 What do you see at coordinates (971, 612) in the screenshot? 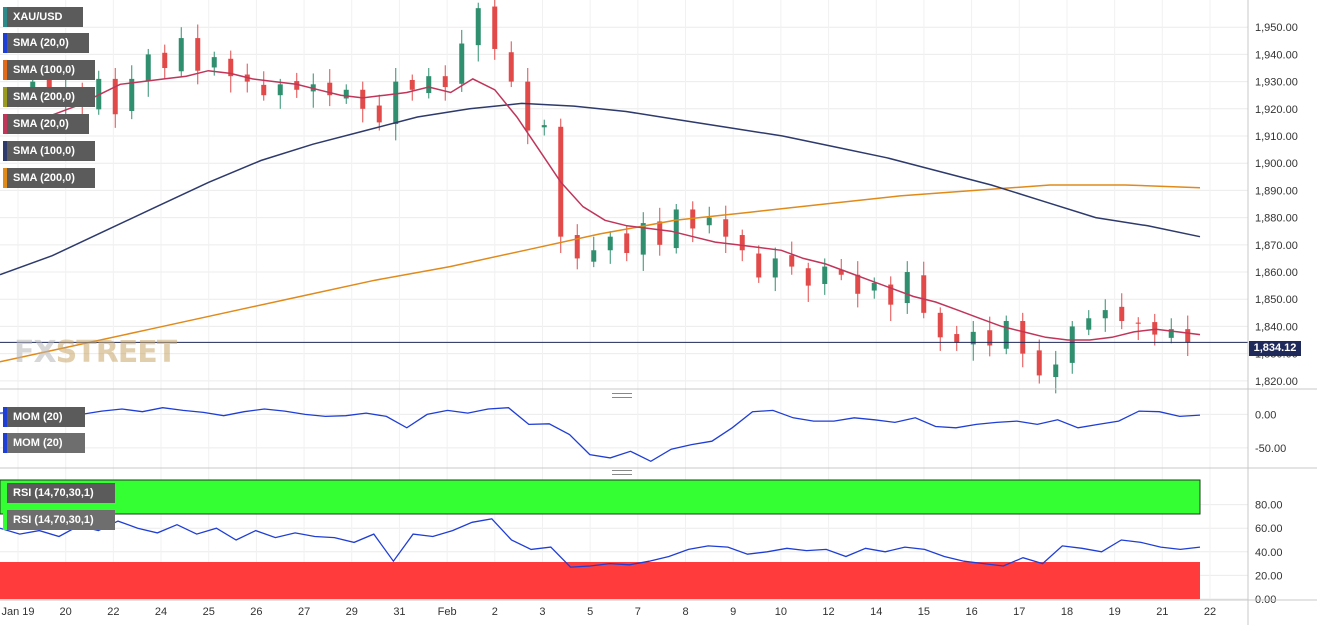
I see `x-tick-label: 16` at bounding box center [971, 612].